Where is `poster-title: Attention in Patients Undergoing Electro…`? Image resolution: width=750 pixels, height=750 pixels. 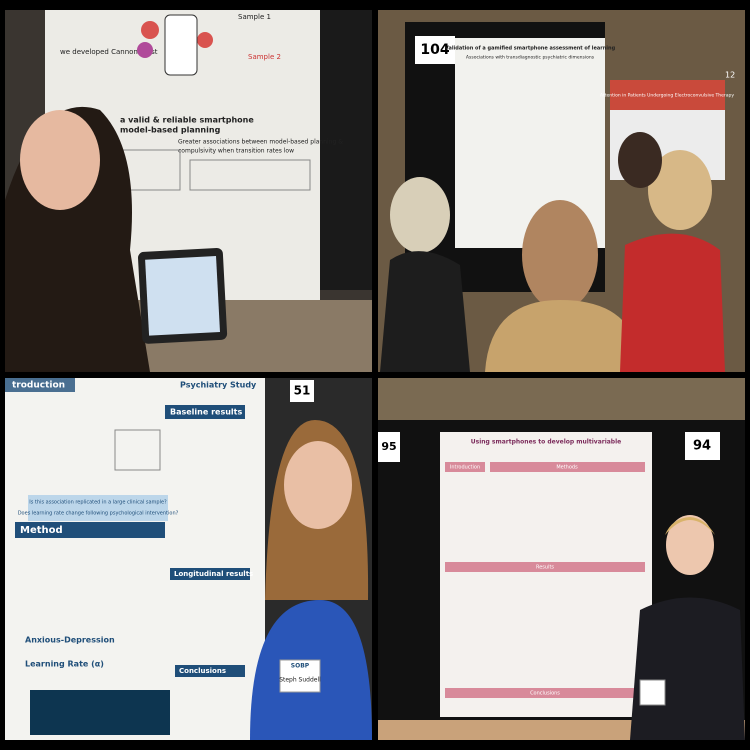
poster-title: Attention in Patients Undergoing Electro… is located at coordinates (667, 96).